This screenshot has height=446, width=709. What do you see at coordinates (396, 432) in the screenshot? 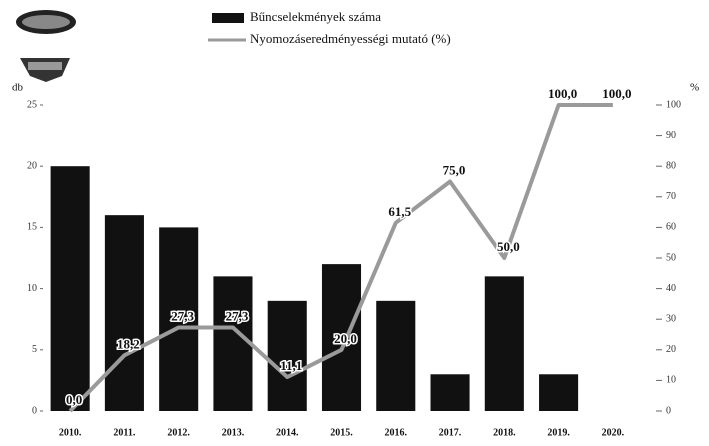
I see `x-tick-label: 2016.` at bounding box center [396, 432].